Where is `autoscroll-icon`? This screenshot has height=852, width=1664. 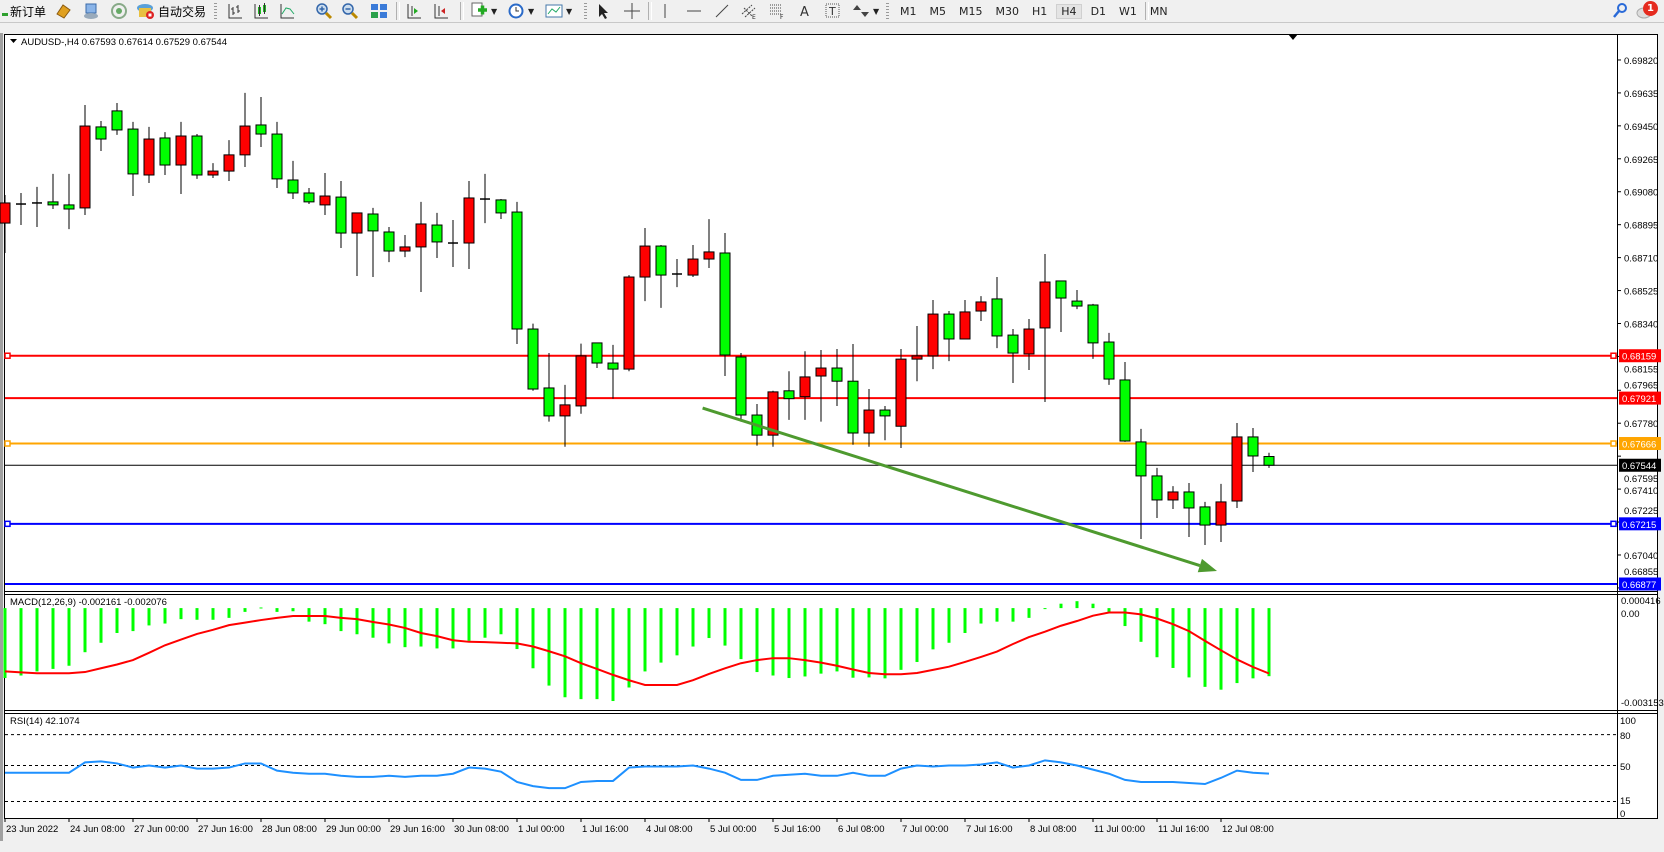 autoscroll-icon is located at coordinates (414, 11).